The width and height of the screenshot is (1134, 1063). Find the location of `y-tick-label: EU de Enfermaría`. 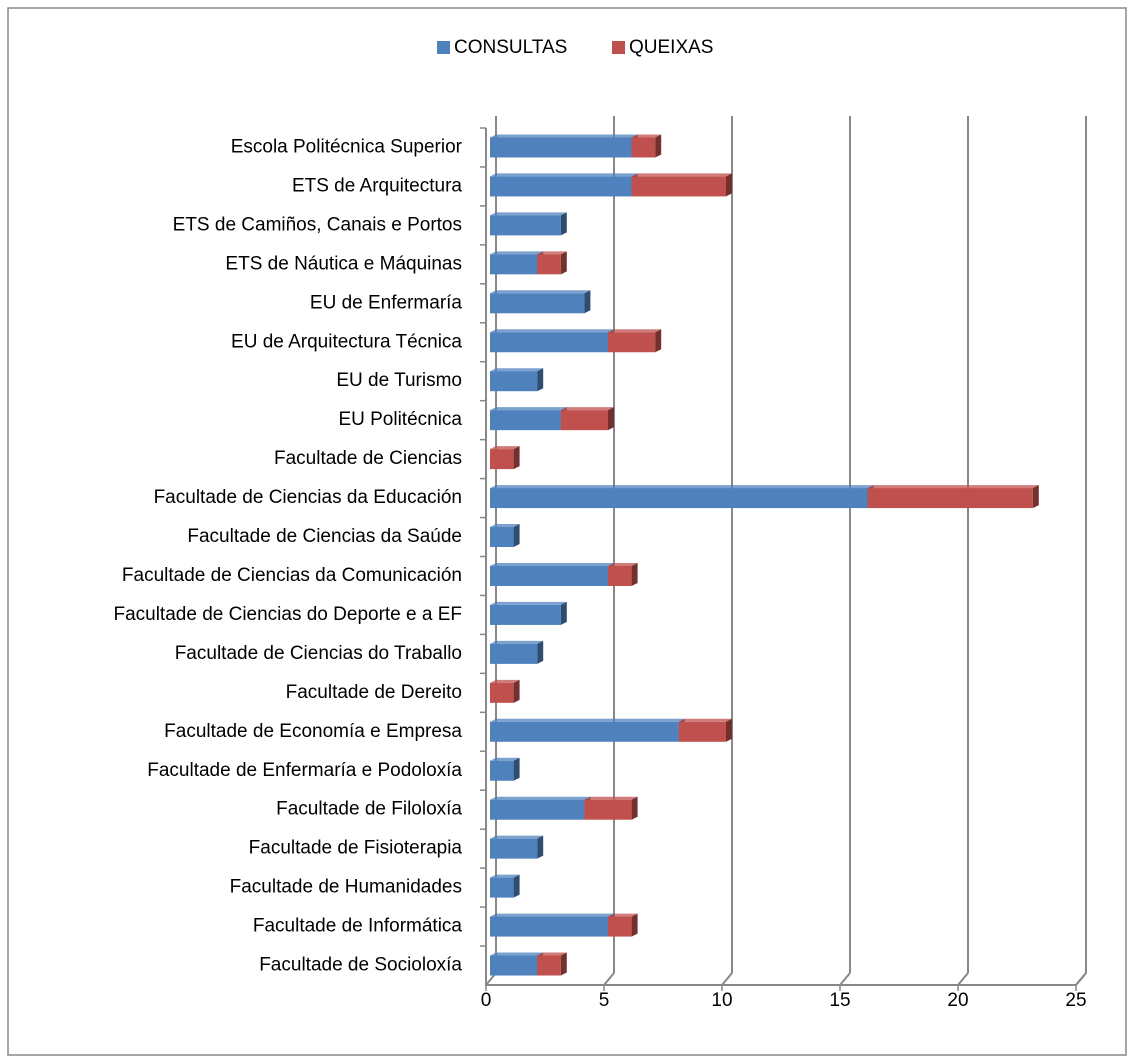

y-tick-label: EU de Enfermaría is located at coordinates (386, 302).